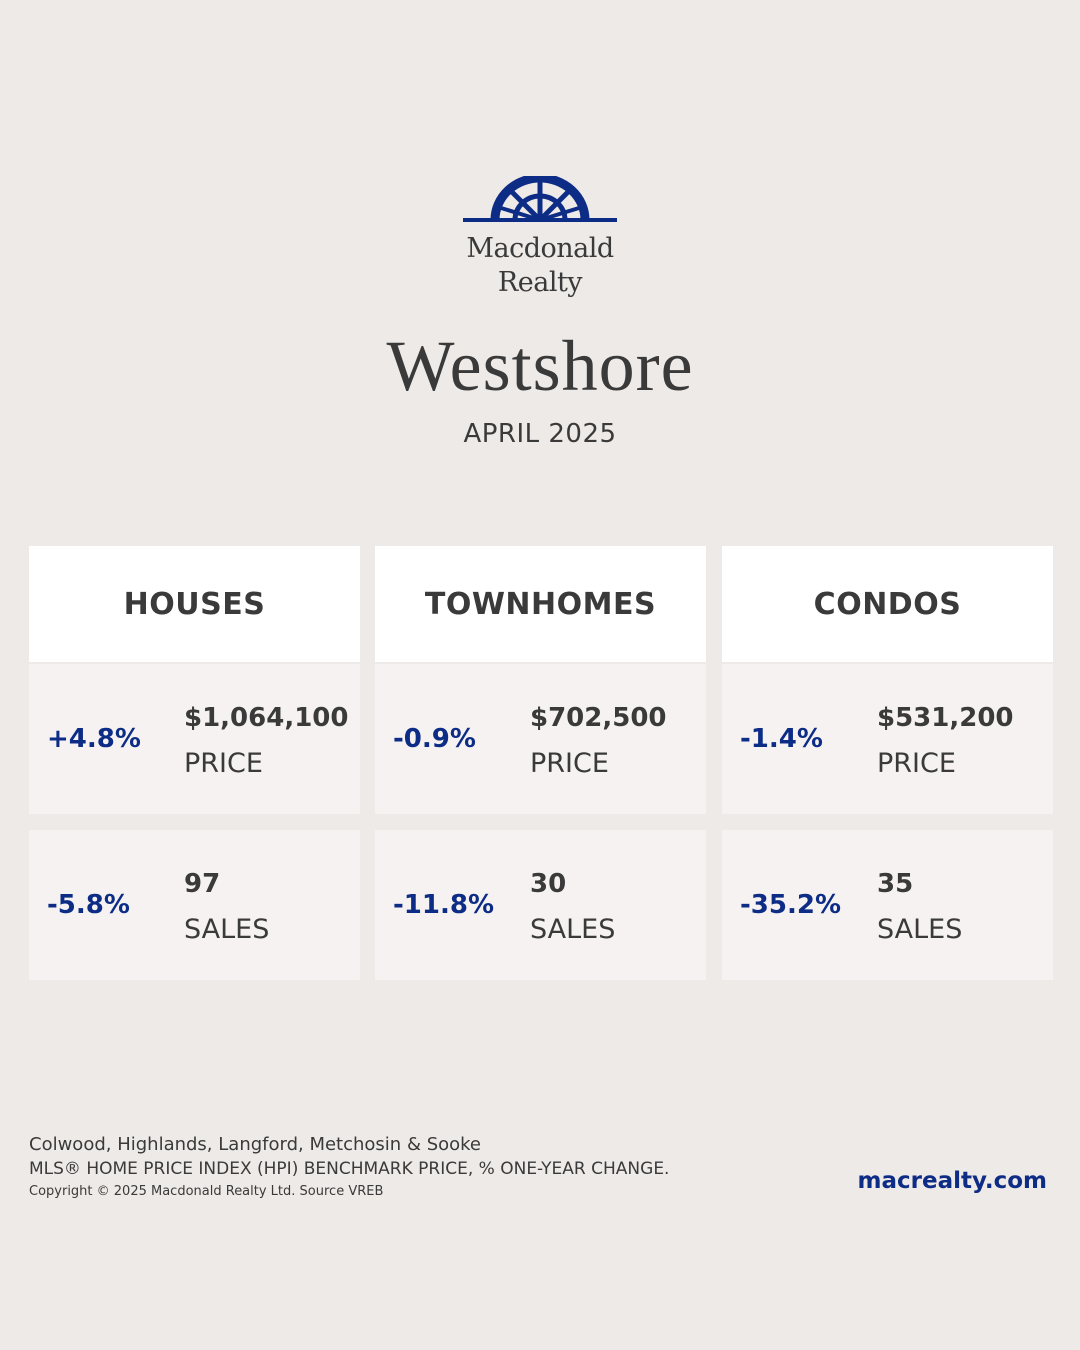 The image size is (1080, 1350). Describe the element at coordinates (266, 718) in the screenshot. I see `price-value: $1,064,100` at that location.